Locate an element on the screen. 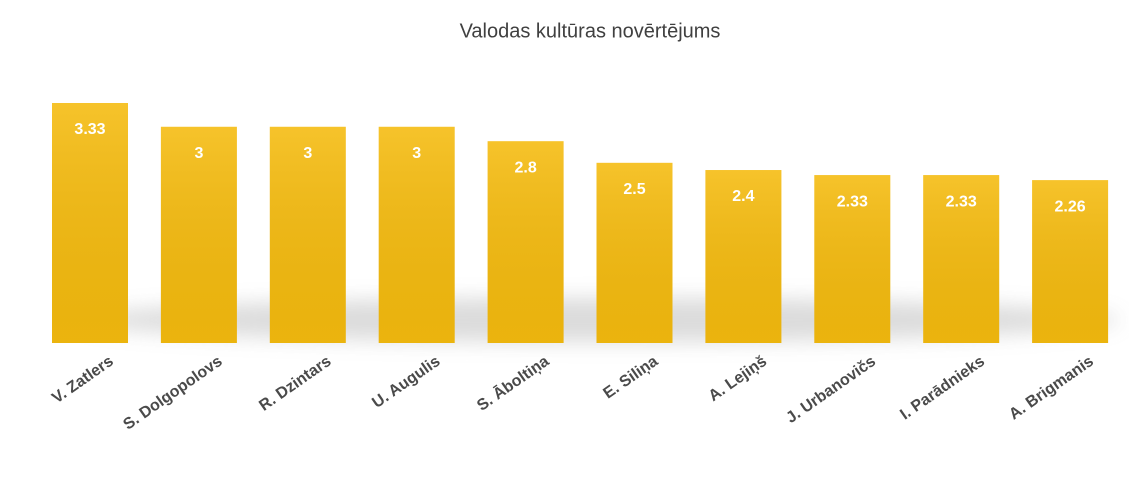  x-tick-label: R. Dzintars is located at coordinates (295, 384).